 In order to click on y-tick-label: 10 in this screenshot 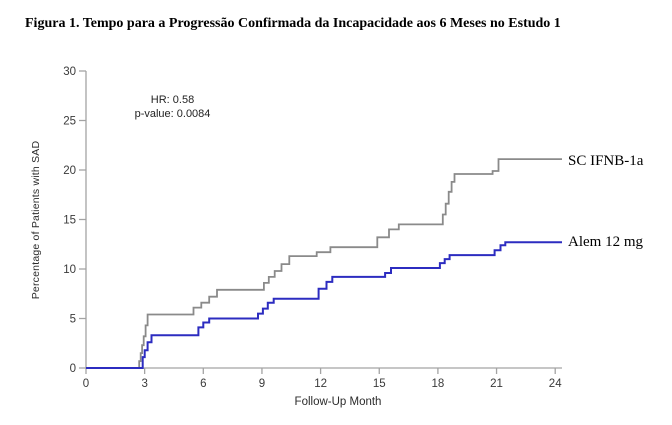, I will do `click(69, 270)`.